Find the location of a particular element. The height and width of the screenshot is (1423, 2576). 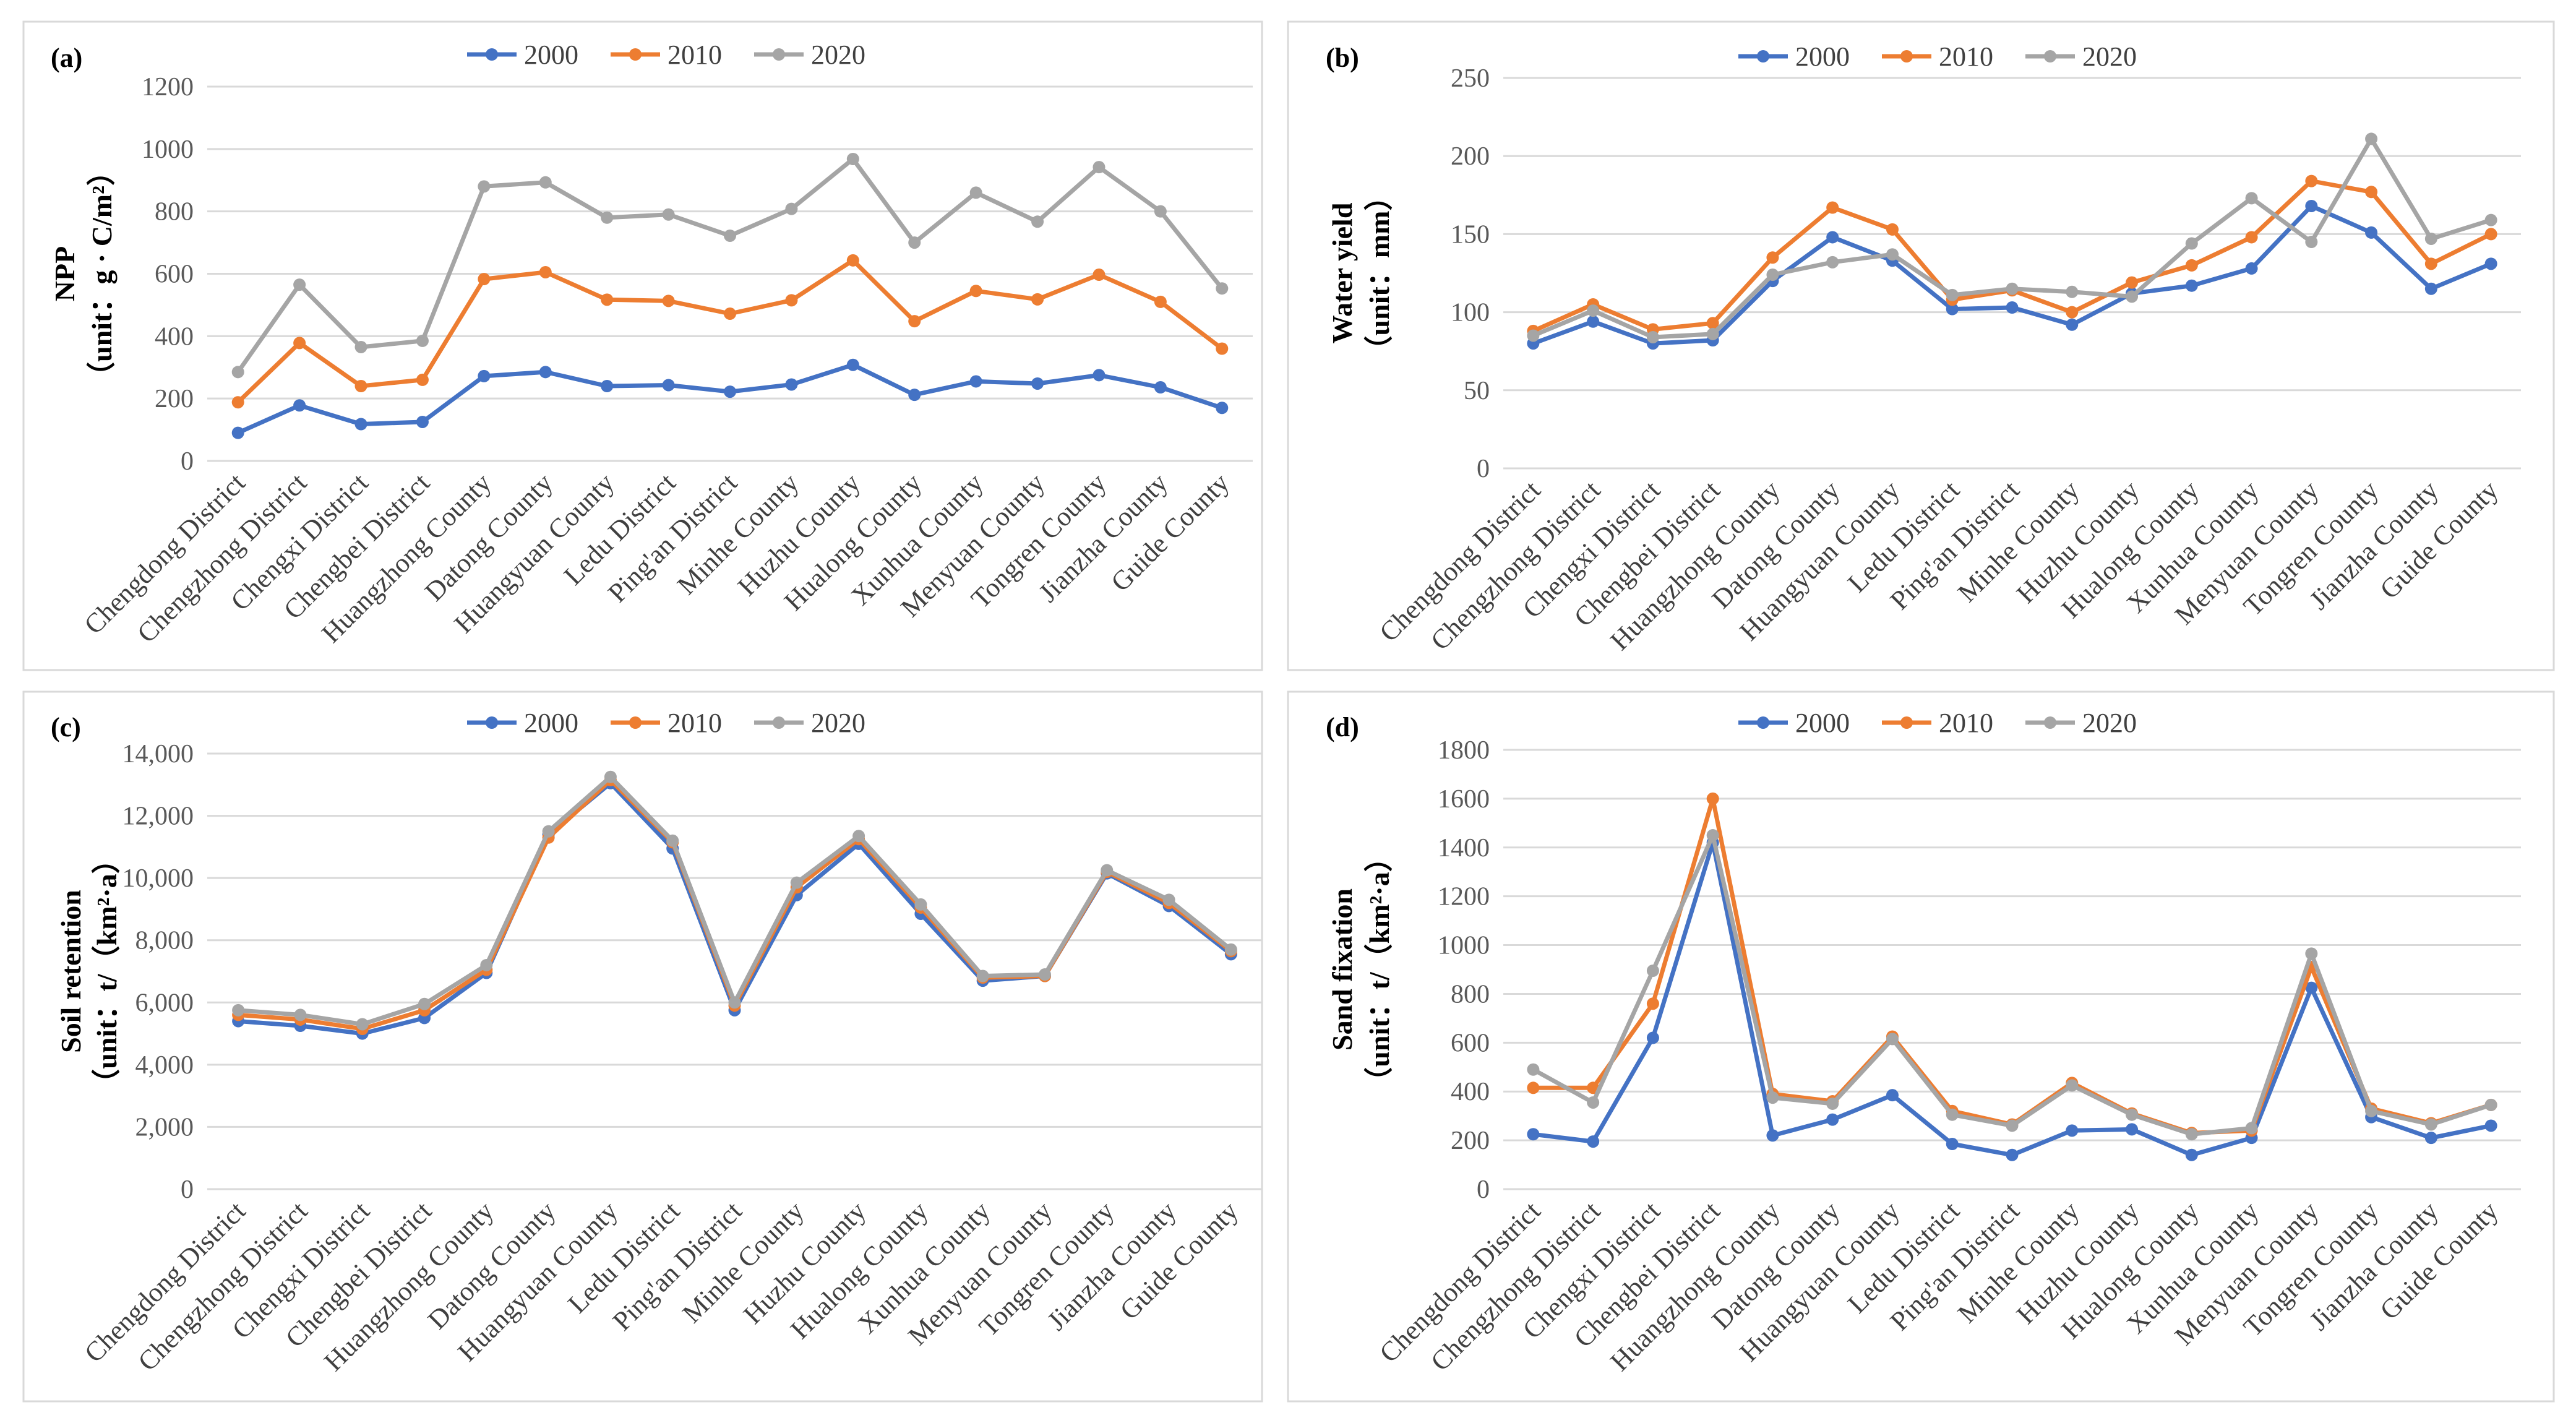

y-axis-unit: （unit：g · C/m²） is located at coordinates (102, 273).